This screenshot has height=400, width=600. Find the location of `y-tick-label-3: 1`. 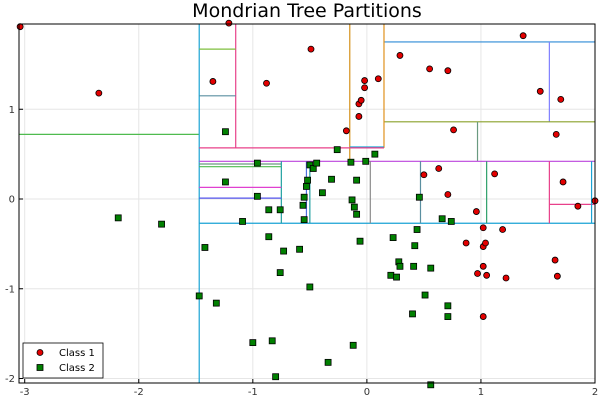

y-tick-label-3: 1 is located at coordinates (12, 110).